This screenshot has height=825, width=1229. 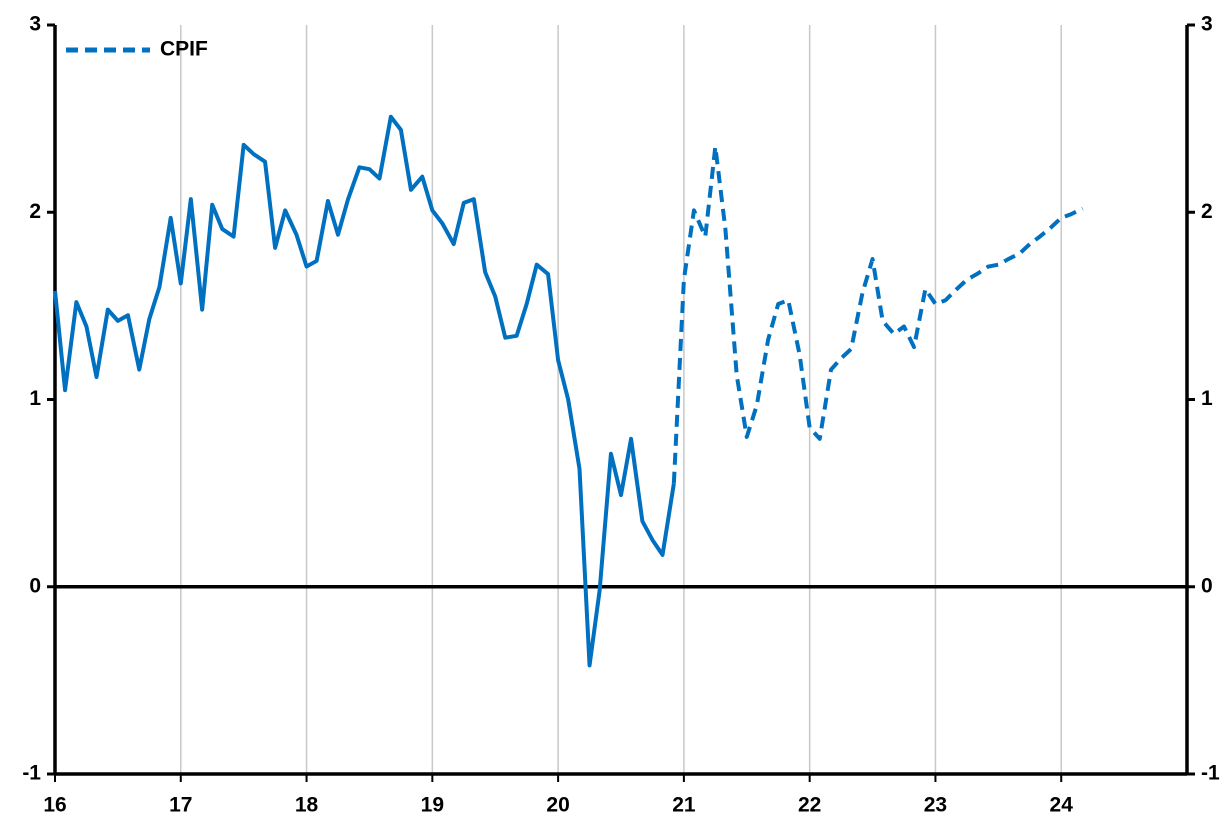 I want to click on x-tick-label: 19, so click(x=432, y=805).